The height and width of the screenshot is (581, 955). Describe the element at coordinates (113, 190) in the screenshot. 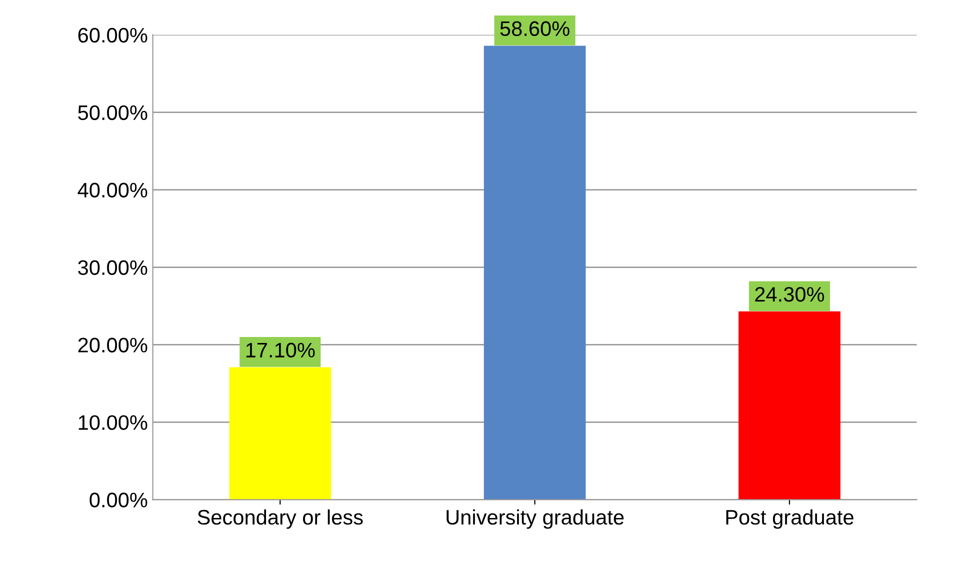

I see `y-tick-label: 40.00%` at that location.